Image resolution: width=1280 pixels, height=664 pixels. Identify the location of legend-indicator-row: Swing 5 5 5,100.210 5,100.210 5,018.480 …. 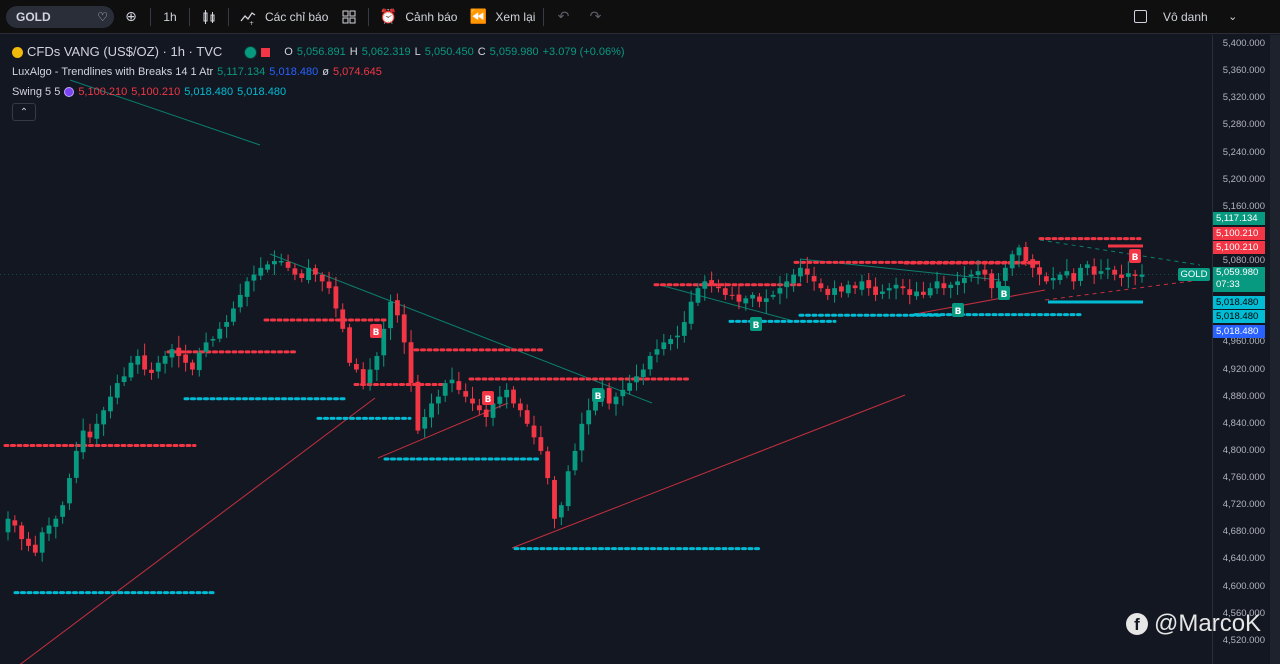
(318, 92).